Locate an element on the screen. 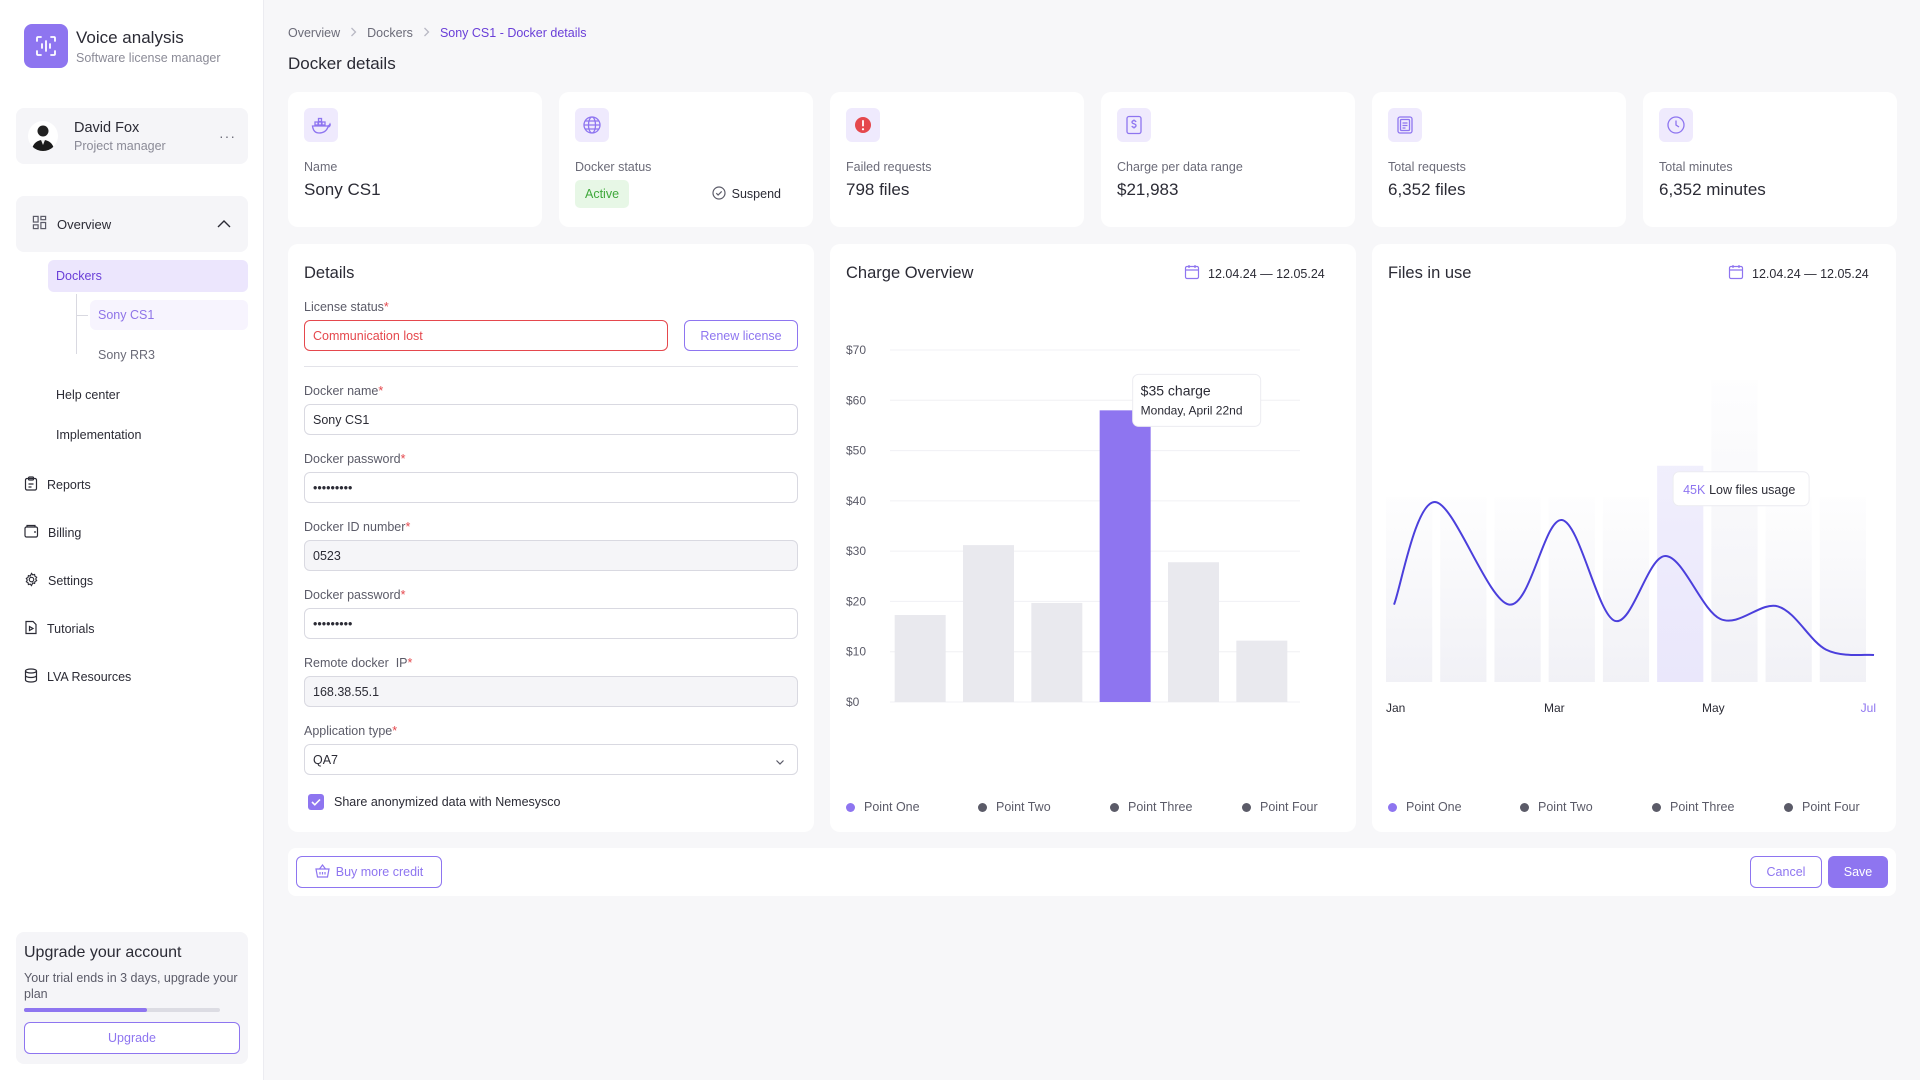 Image resolution: width=1920 pixels, height=1080 pixels. gear-icon is located at coordinates (31, 581).